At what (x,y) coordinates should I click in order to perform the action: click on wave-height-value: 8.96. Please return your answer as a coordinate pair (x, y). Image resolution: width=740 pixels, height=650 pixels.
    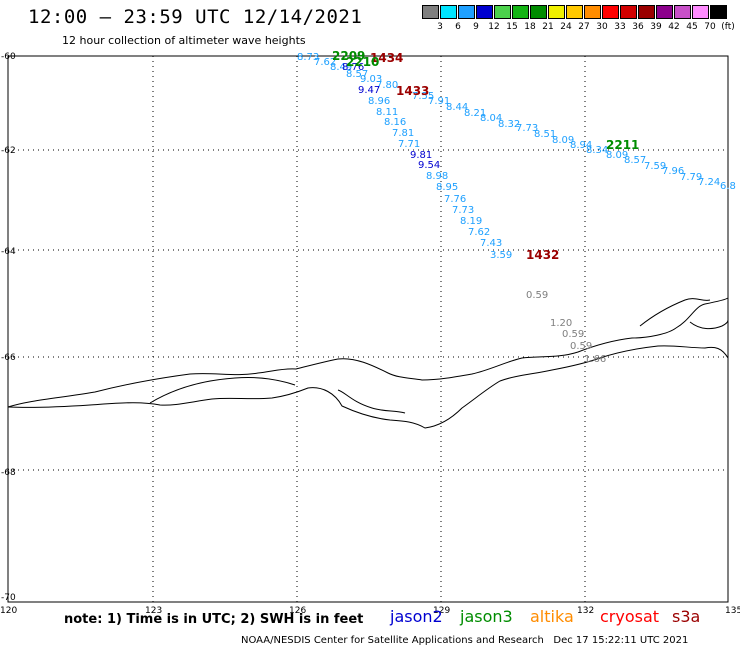
    Looking at the image, I should click on (379, 101).